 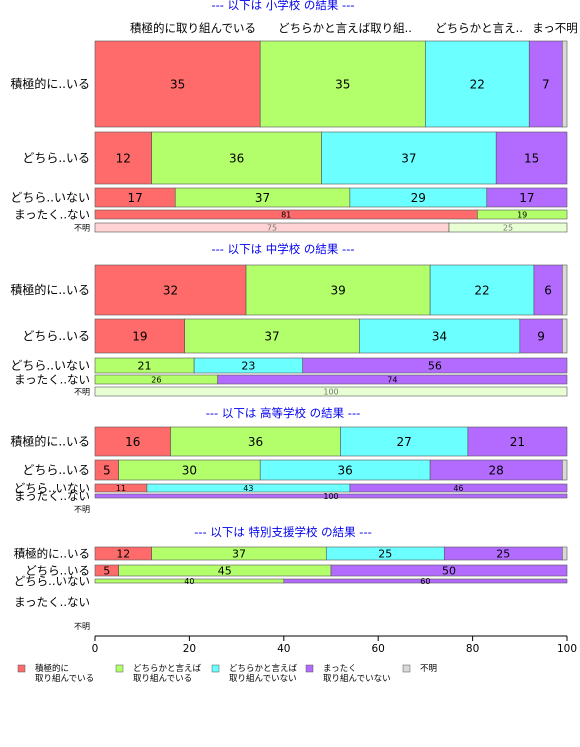 What do you see at coordinates (64, 678) in the screenshot?
I see `legend-label: 取り組んでいる` at bounding box center [64, 678].